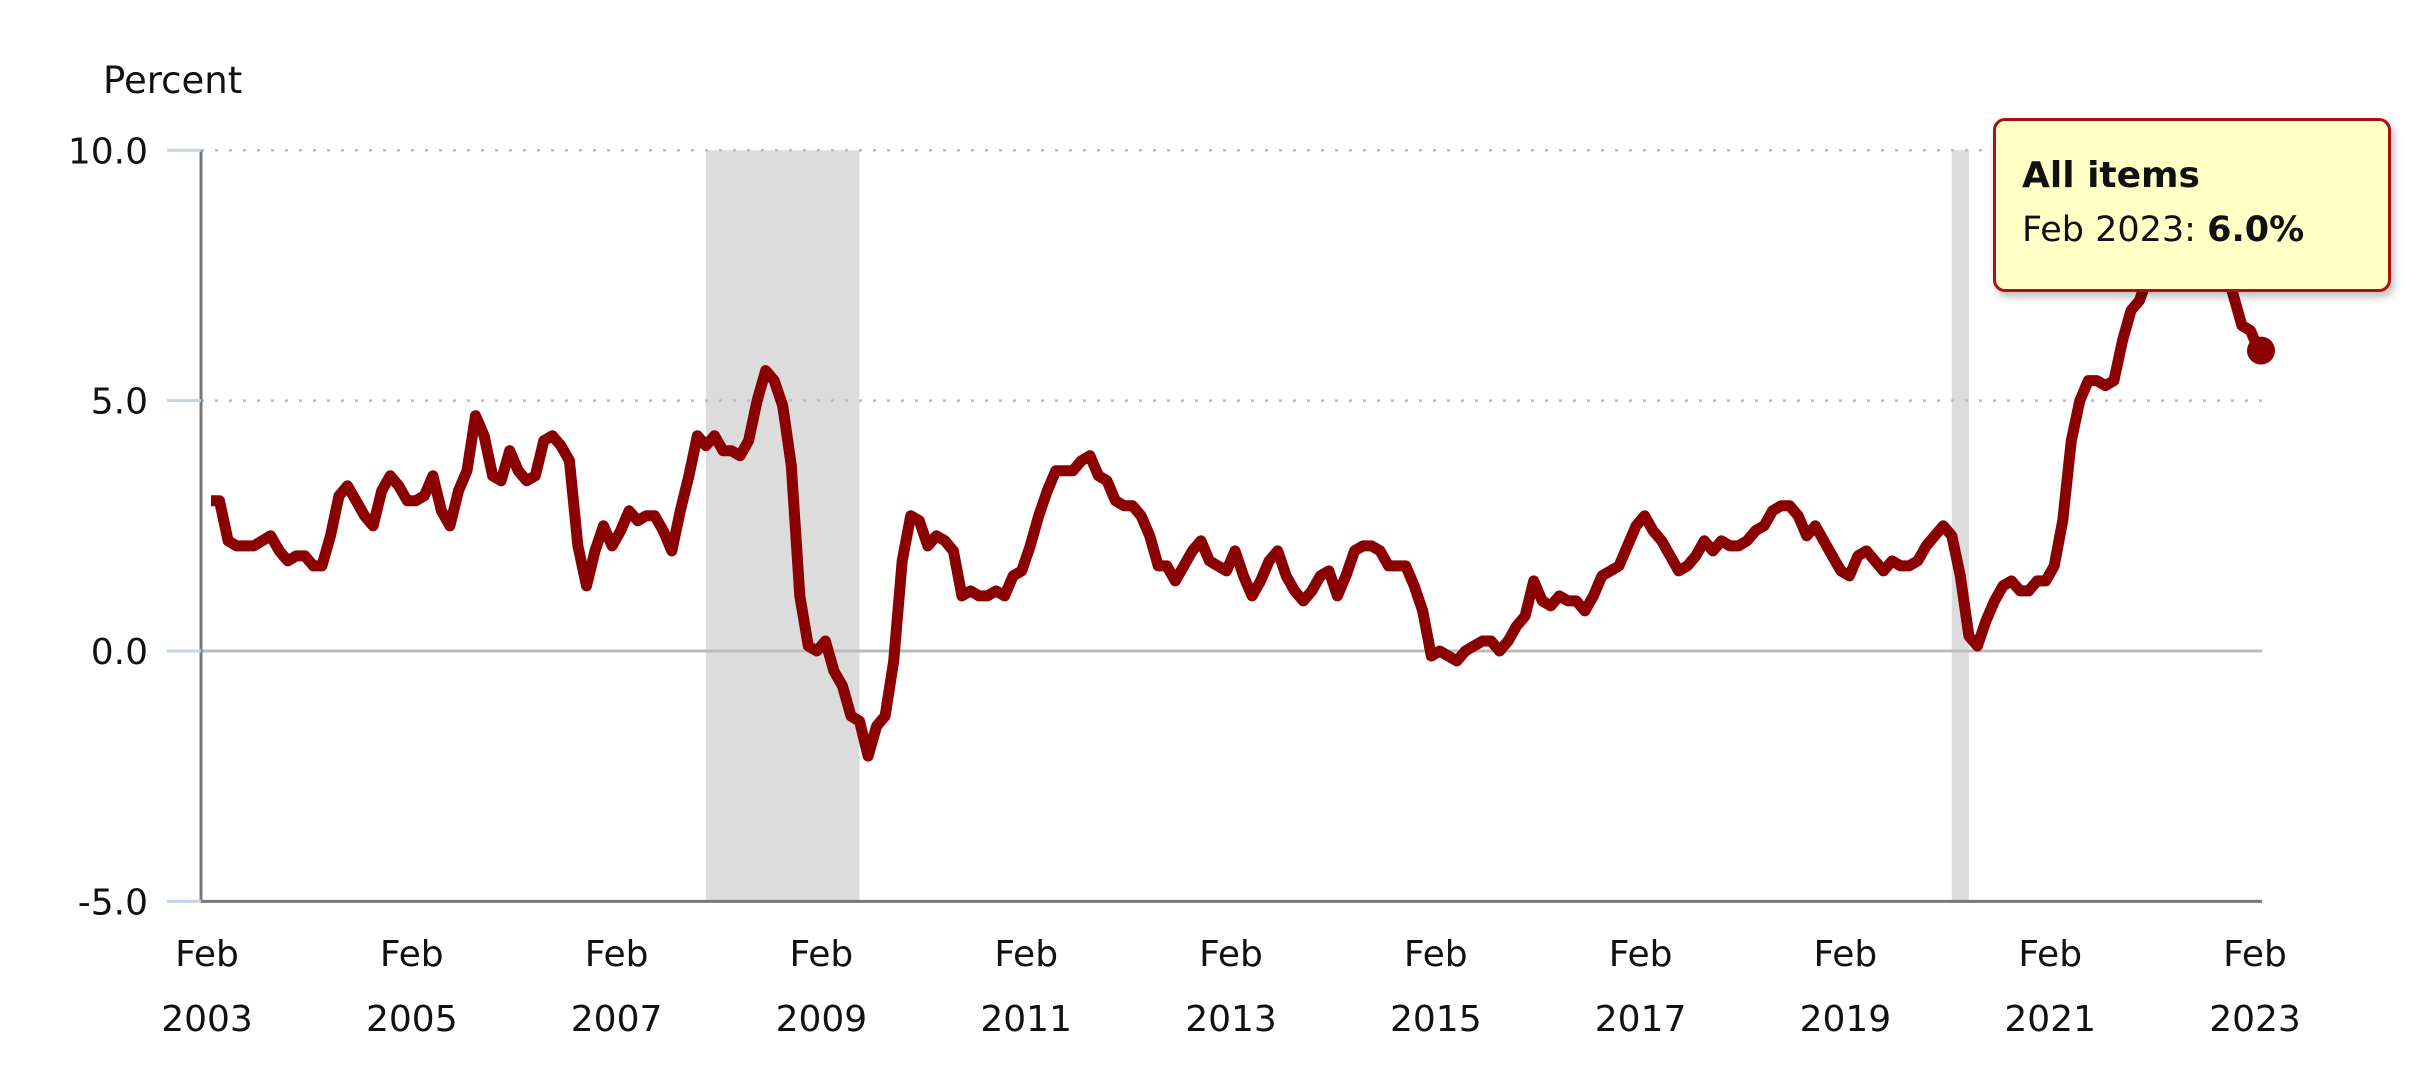  Describe the element at coordinates (412, 1019) in the screenshot. I see `x-tick-label-year: 2005` at that location.